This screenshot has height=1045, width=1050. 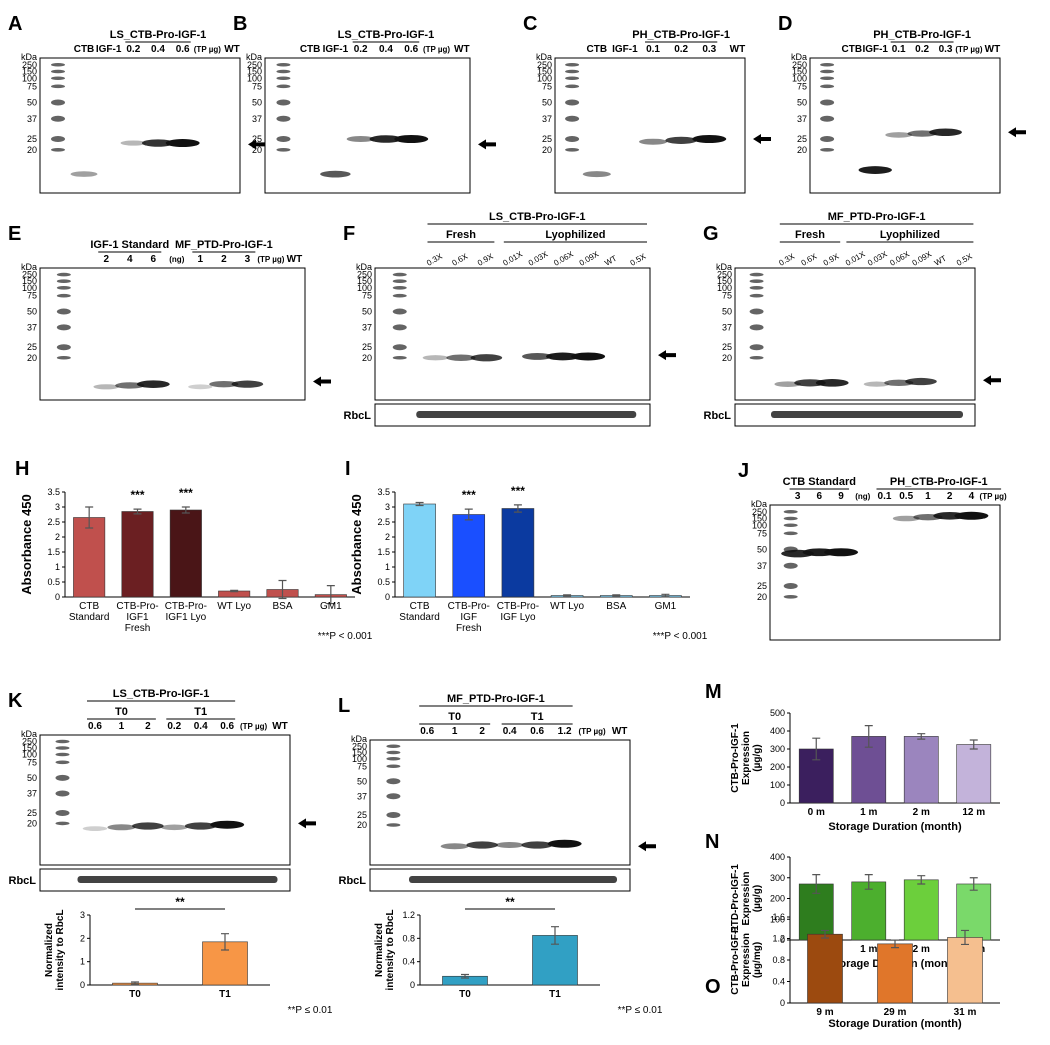 What do you see at coordinates (777, 899) in the screenshot?
I see `y-tick-label: 200` at bounding box center [777, 899].